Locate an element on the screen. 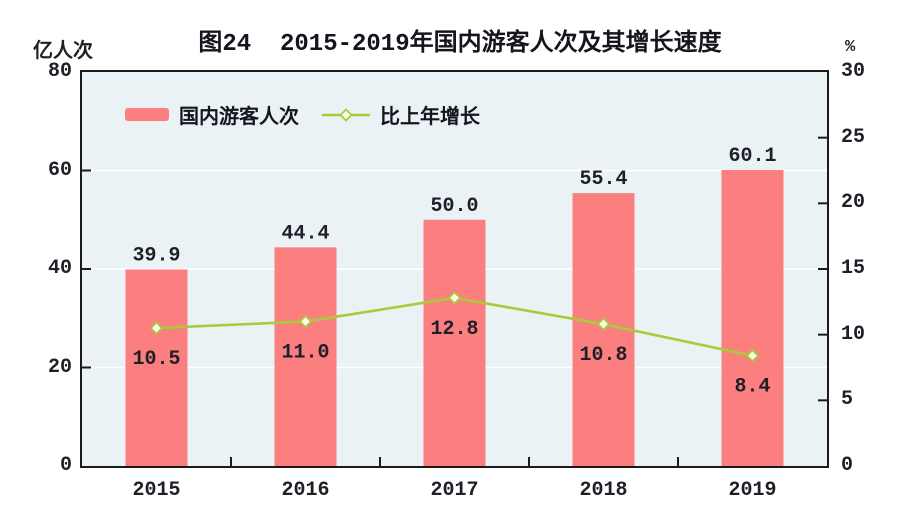  line-marker-2015 is located at coordinates (156, 328).